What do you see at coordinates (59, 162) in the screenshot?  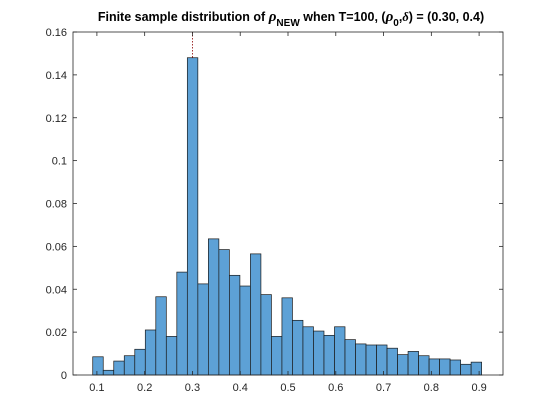 I see `y-tick-label-5: 0.1` at bounding box center [59, 162].